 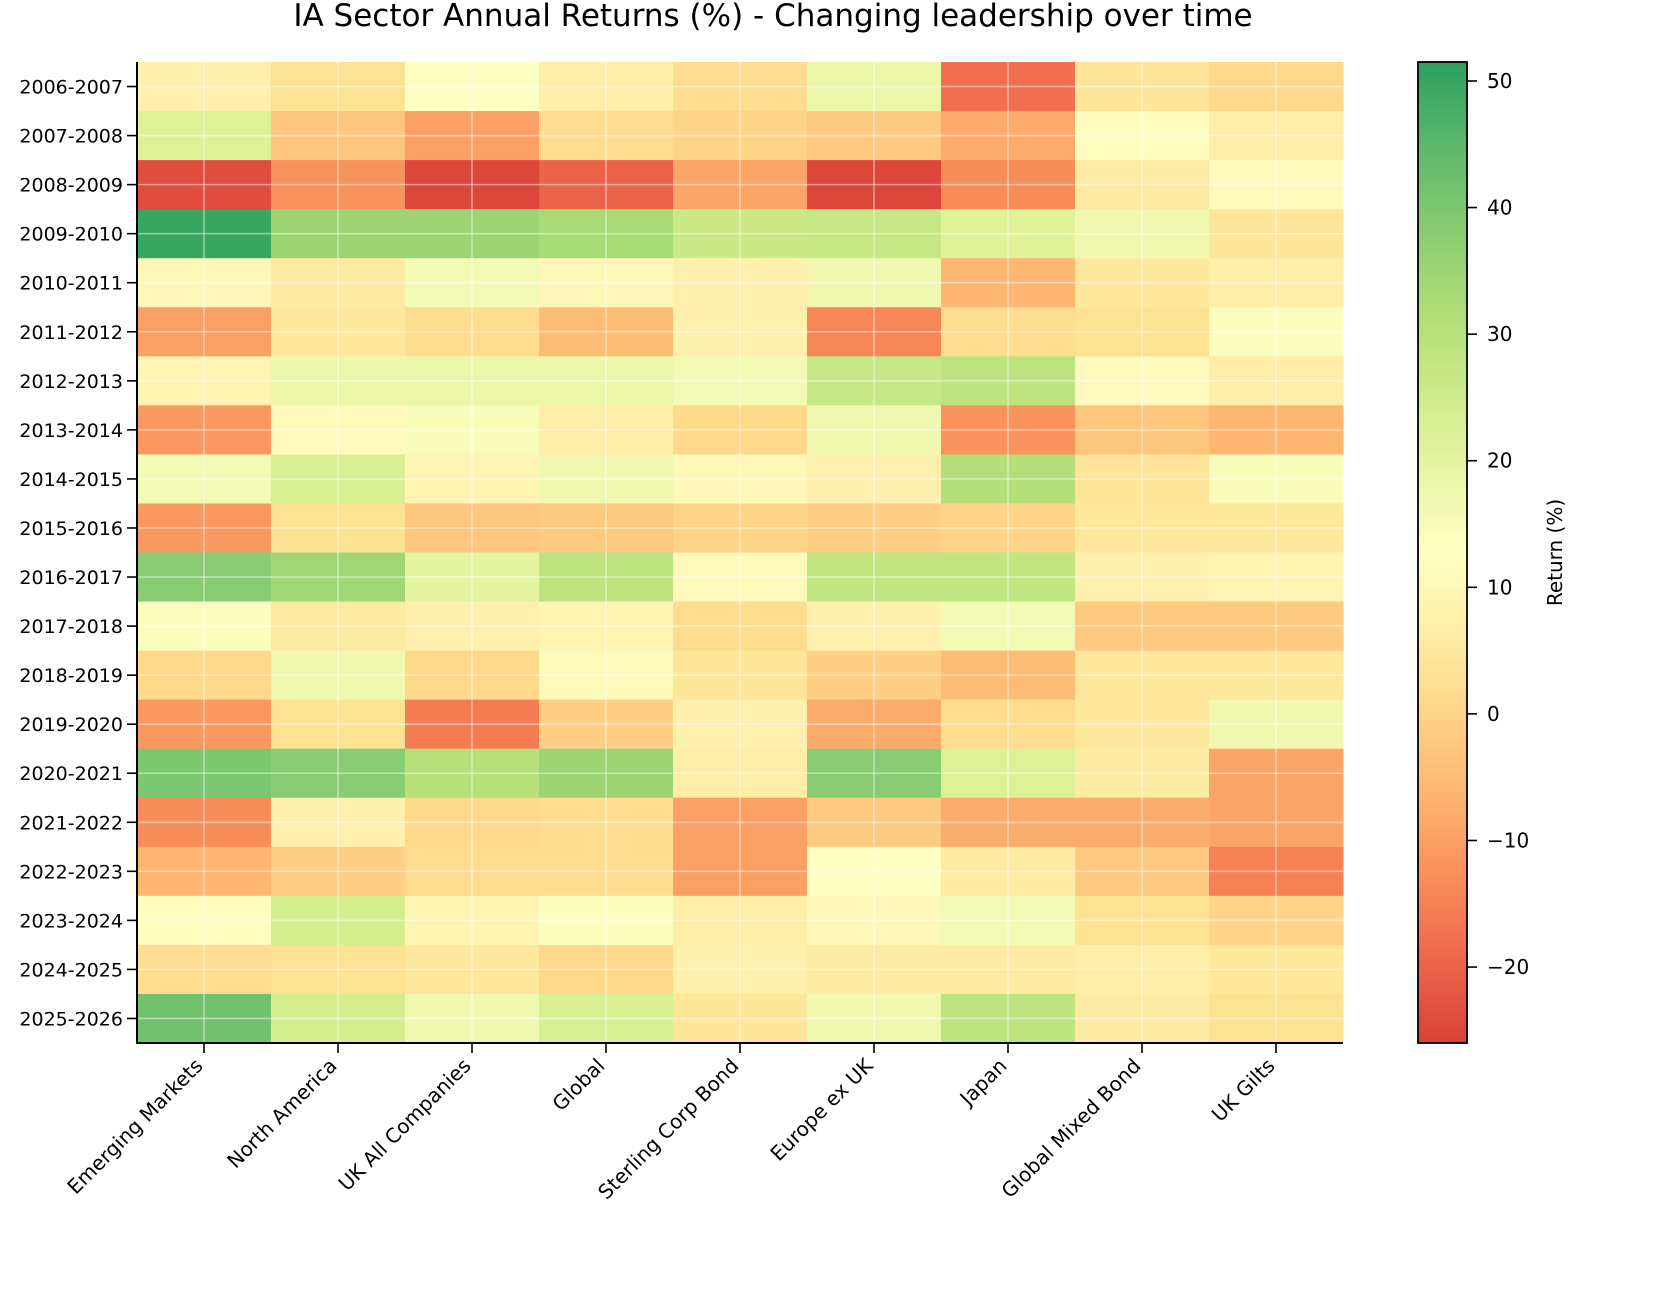 What do you see at coordinates (71, 186) in the screenshot?
I see `y-tick-label: 2008-2009` at bounding box center [71, 186].